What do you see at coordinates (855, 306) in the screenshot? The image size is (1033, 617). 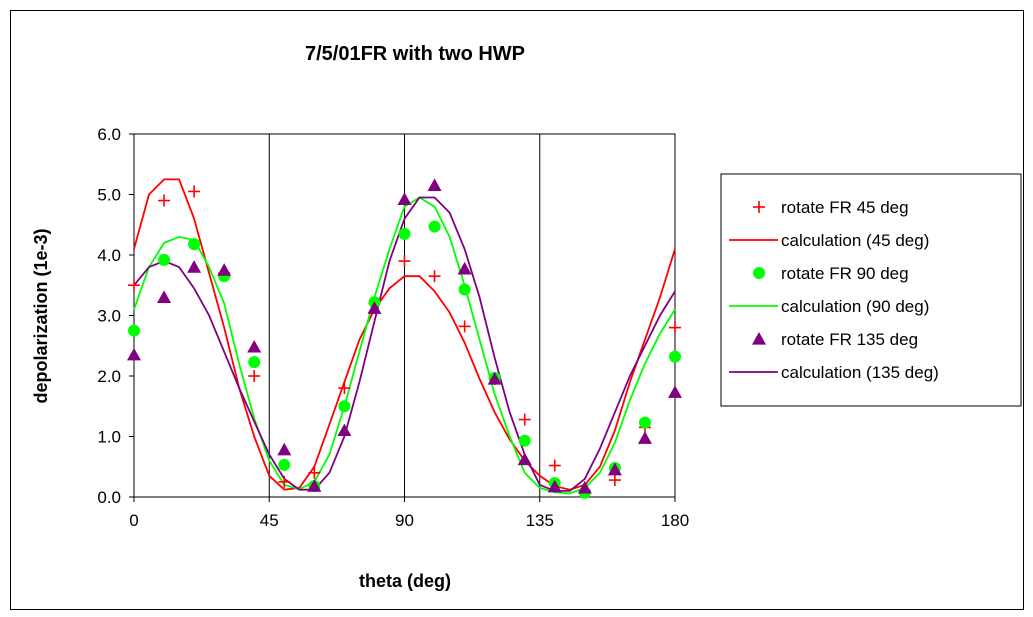 I see `legend-label: calculation (90 deg)` at bounding box center [855, 306].